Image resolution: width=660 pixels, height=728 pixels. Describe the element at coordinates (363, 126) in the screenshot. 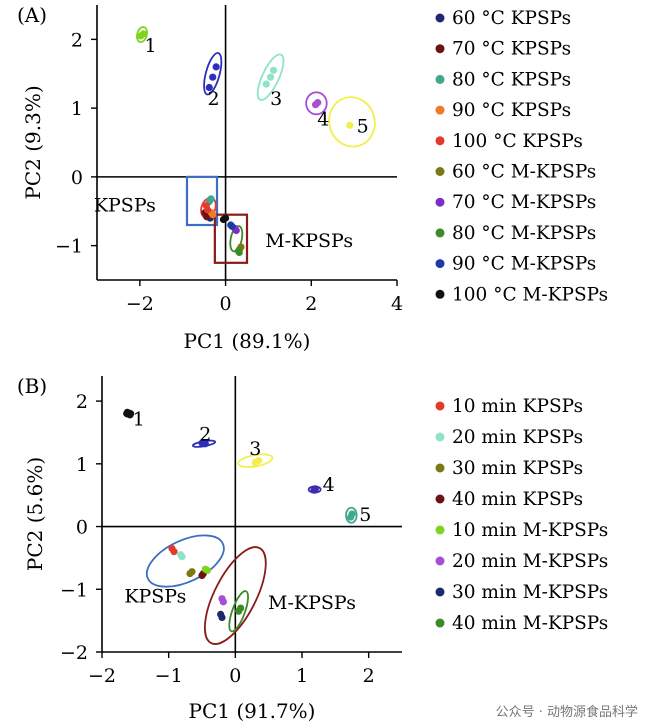

I see `point-label: 5` at that location.